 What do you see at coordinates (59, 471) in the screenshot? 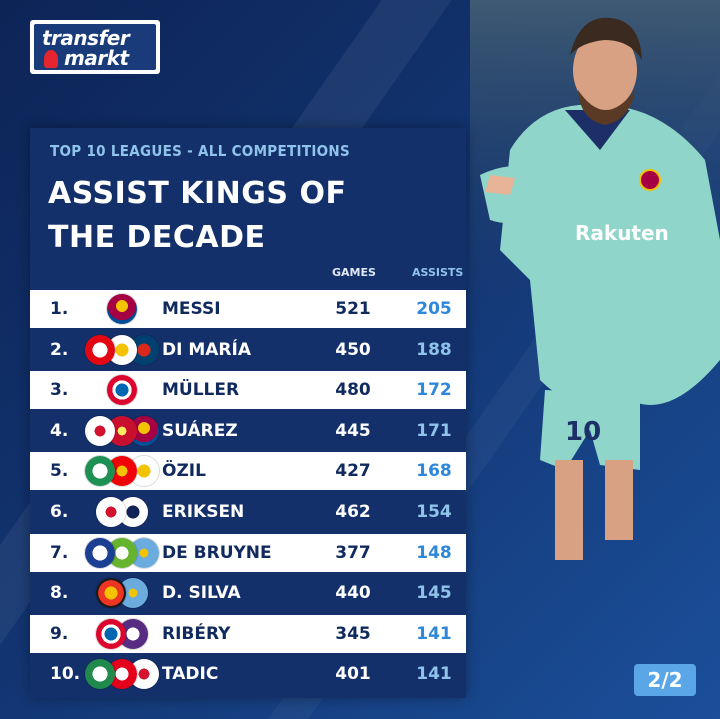
I see `rank-number: 5.` at bounding box center [59, 471].